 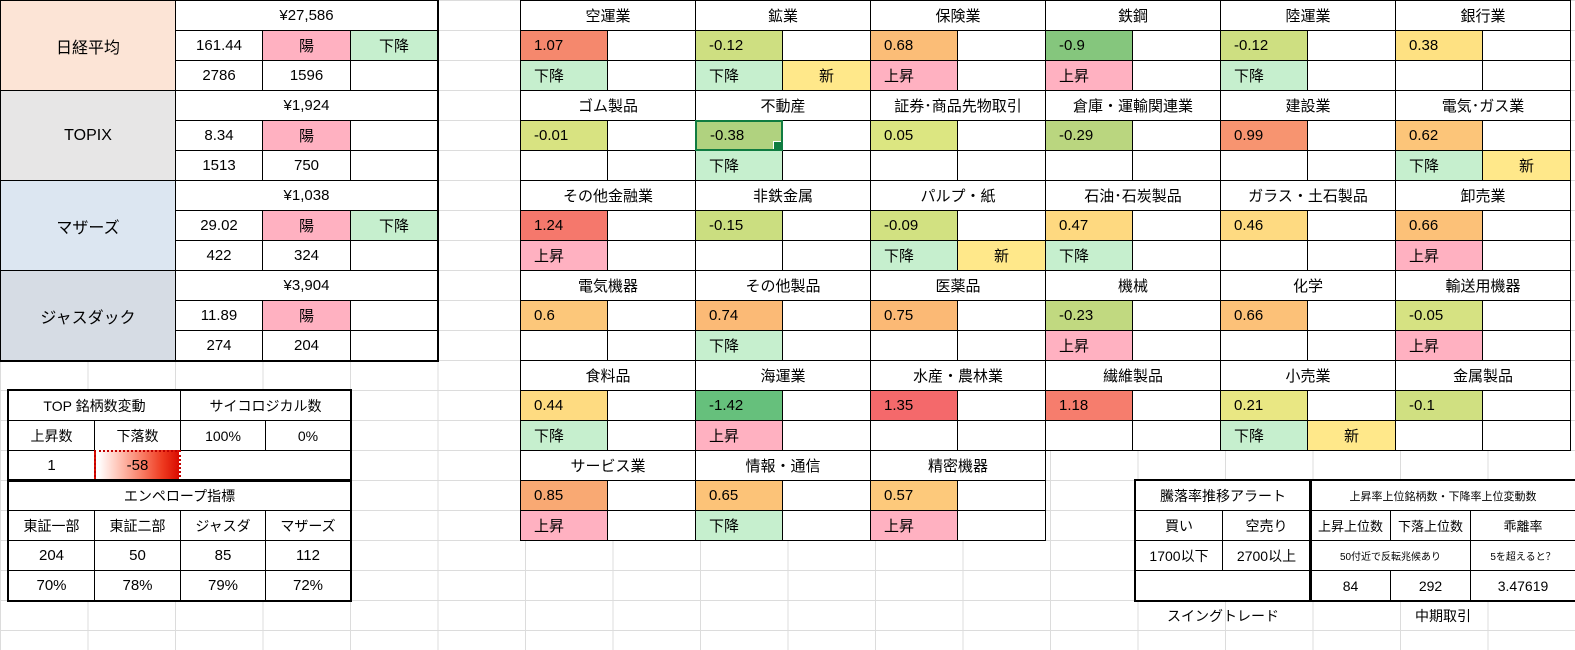 What do you see at coordinates (223, 555) in the screenshot?
I see `envelope-count-cell: 85` at bounding box center [223, 555].